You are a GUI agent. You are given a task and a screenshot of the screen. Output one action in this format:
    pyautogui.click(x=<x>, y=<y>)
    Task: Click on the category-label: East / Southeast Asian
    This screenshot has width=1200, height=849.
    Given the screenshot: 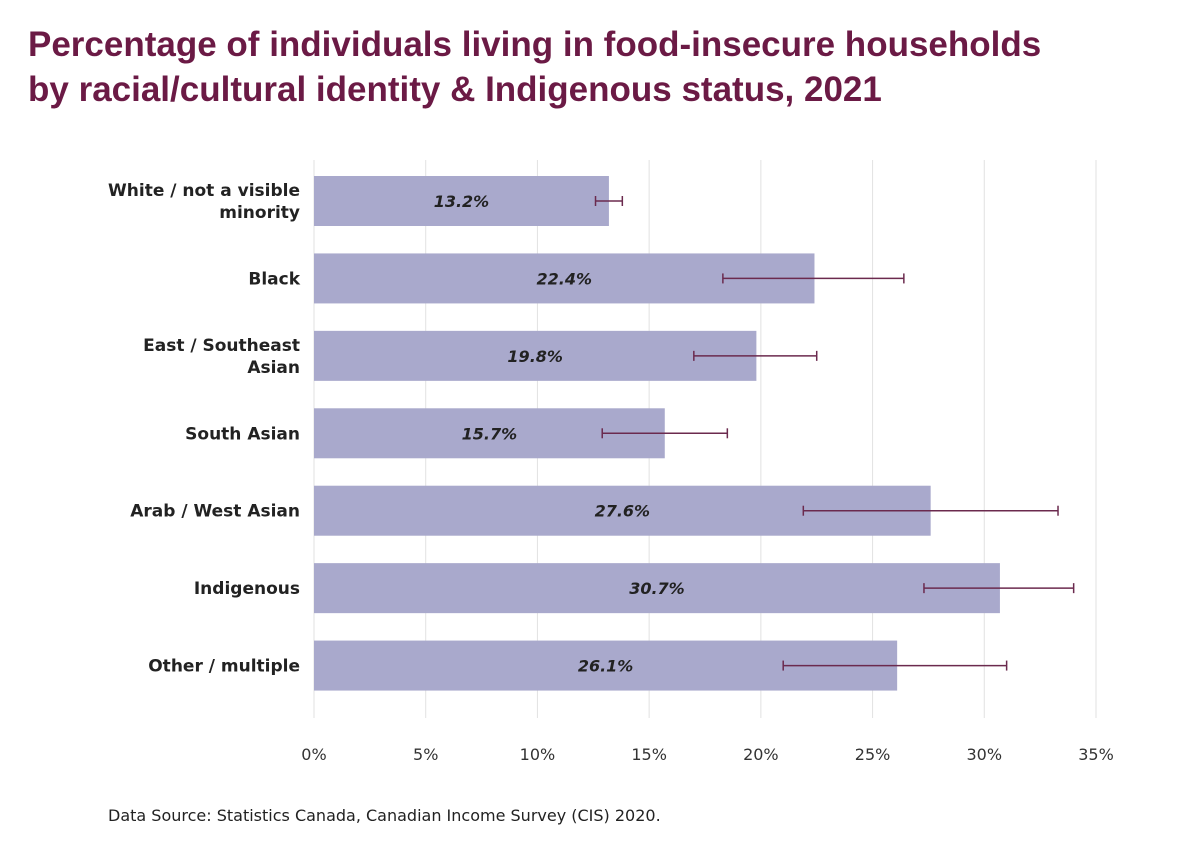 What is the action you would take?
    pyautogui.click(x=221, y=357)
    